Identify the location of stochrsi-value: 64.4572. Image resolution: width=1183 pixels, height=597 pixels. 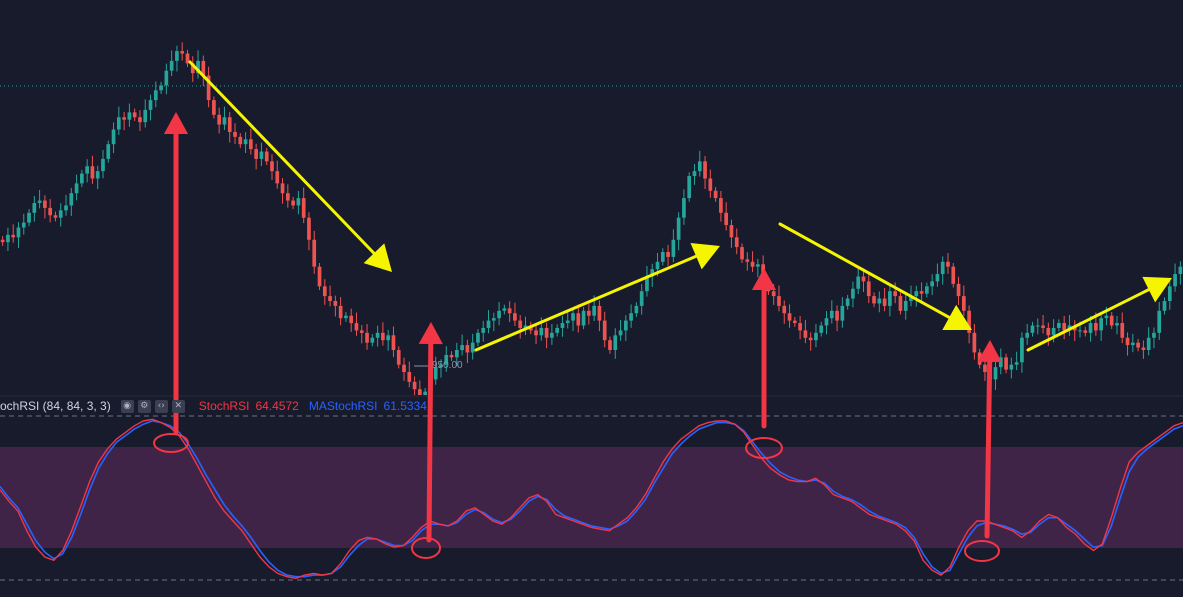
(277, 406).